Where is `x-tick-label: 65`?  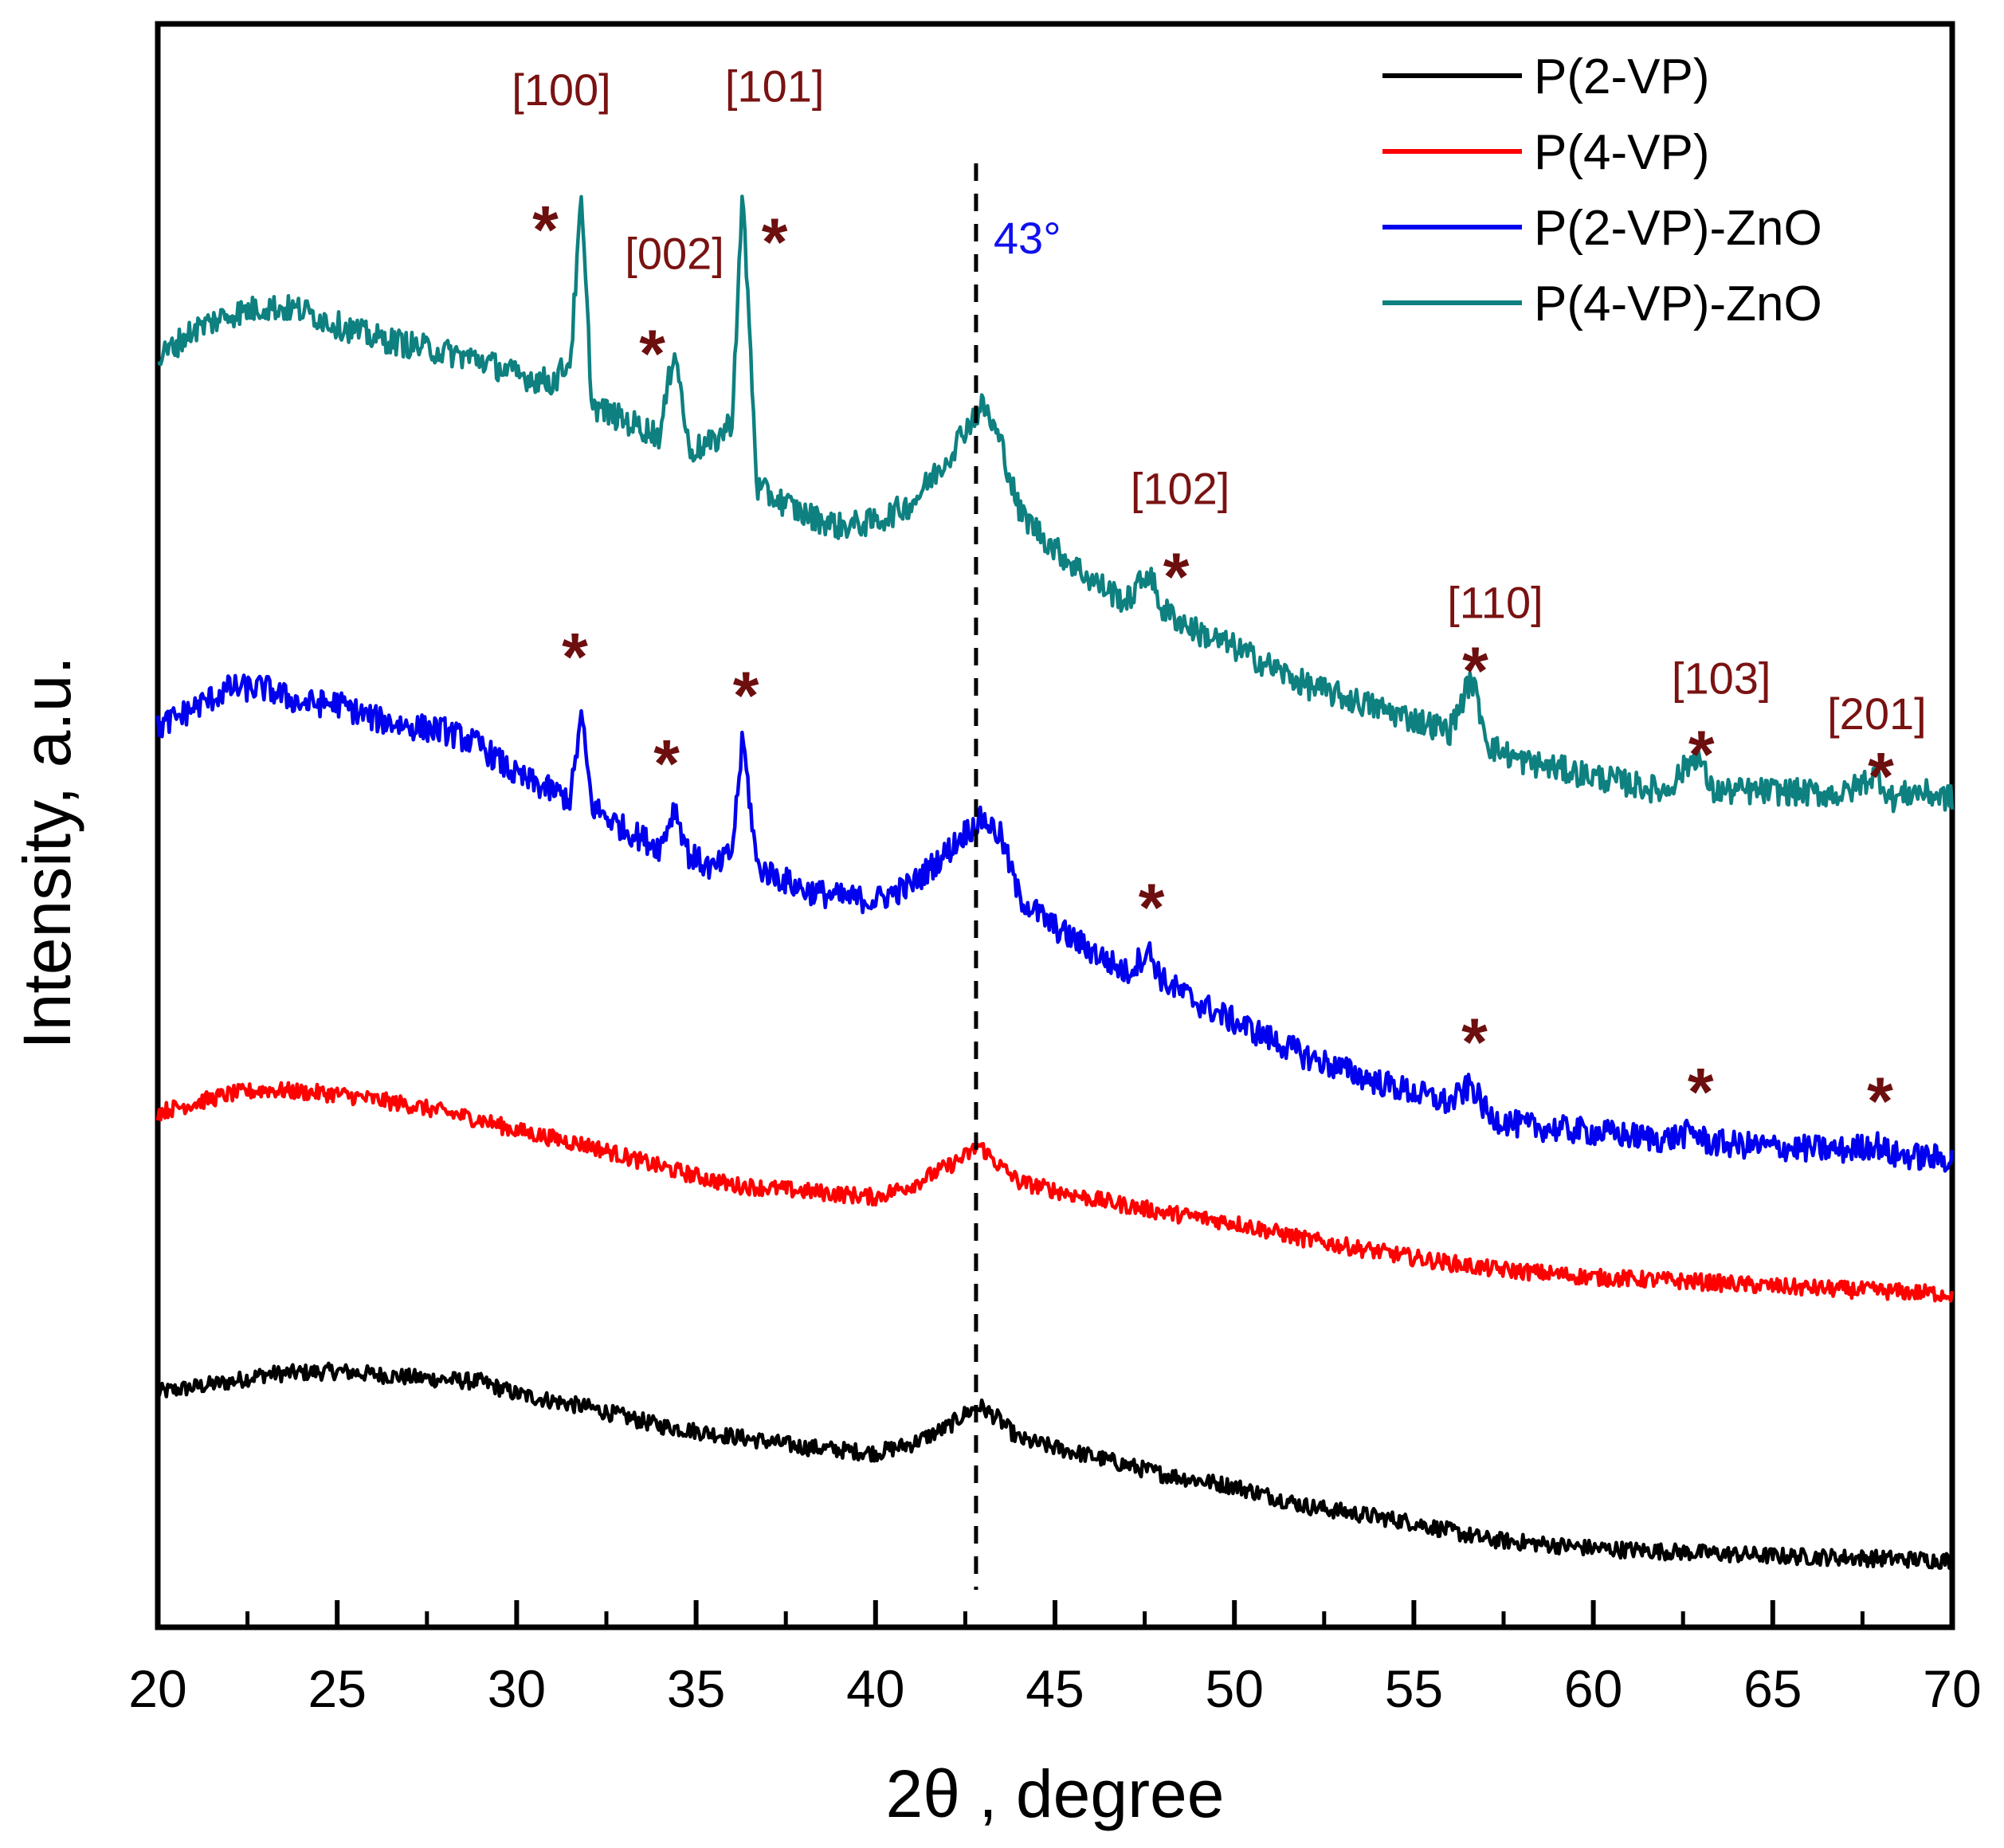
x-tick-label: 65 is located at coordinates (1773, 1688).